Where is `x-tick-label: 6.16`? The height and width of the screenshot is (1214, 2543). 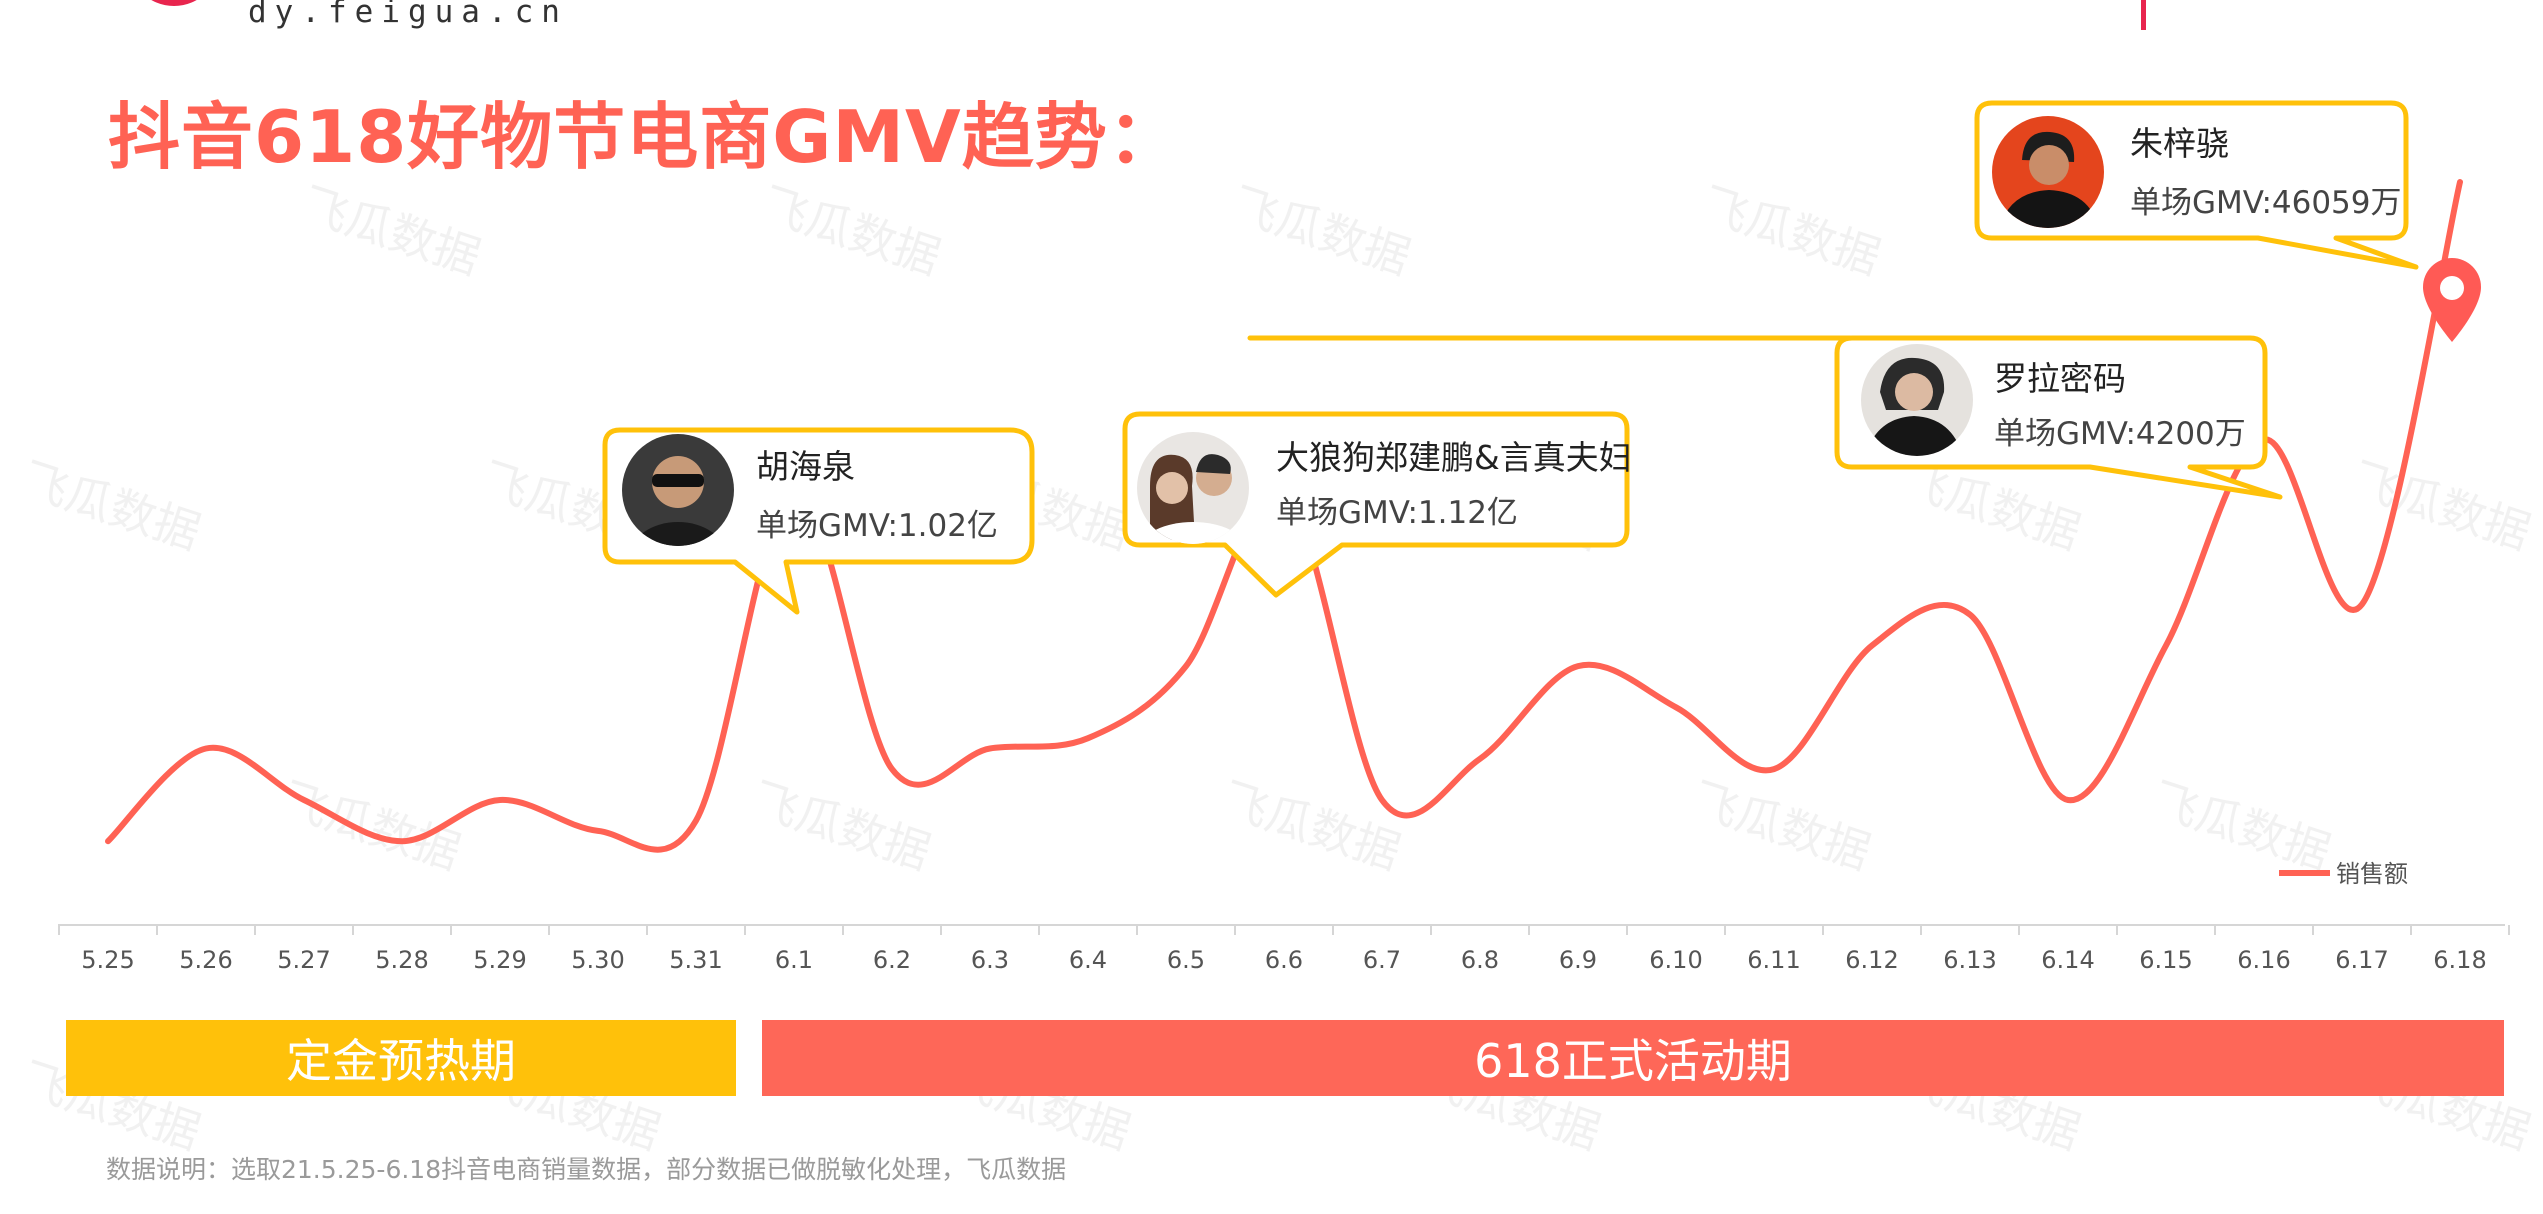
x-tick-label: 6.16 is located at coordinates (2263, 960).